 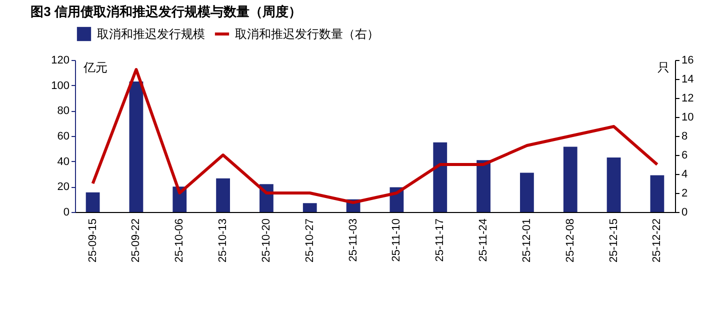 What do you see at coordinates (685, 212) in the screenshot?
I see `y2-tick-label: 0` at bounding box center [685, 212].